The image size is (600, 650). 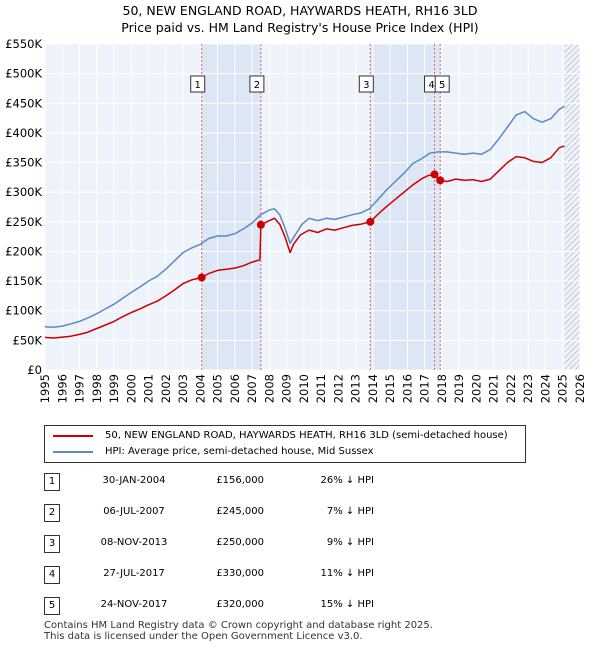 I want to click on transaction-hpi-diff: 26% ↓ HPI, so click(x=347, y=480).